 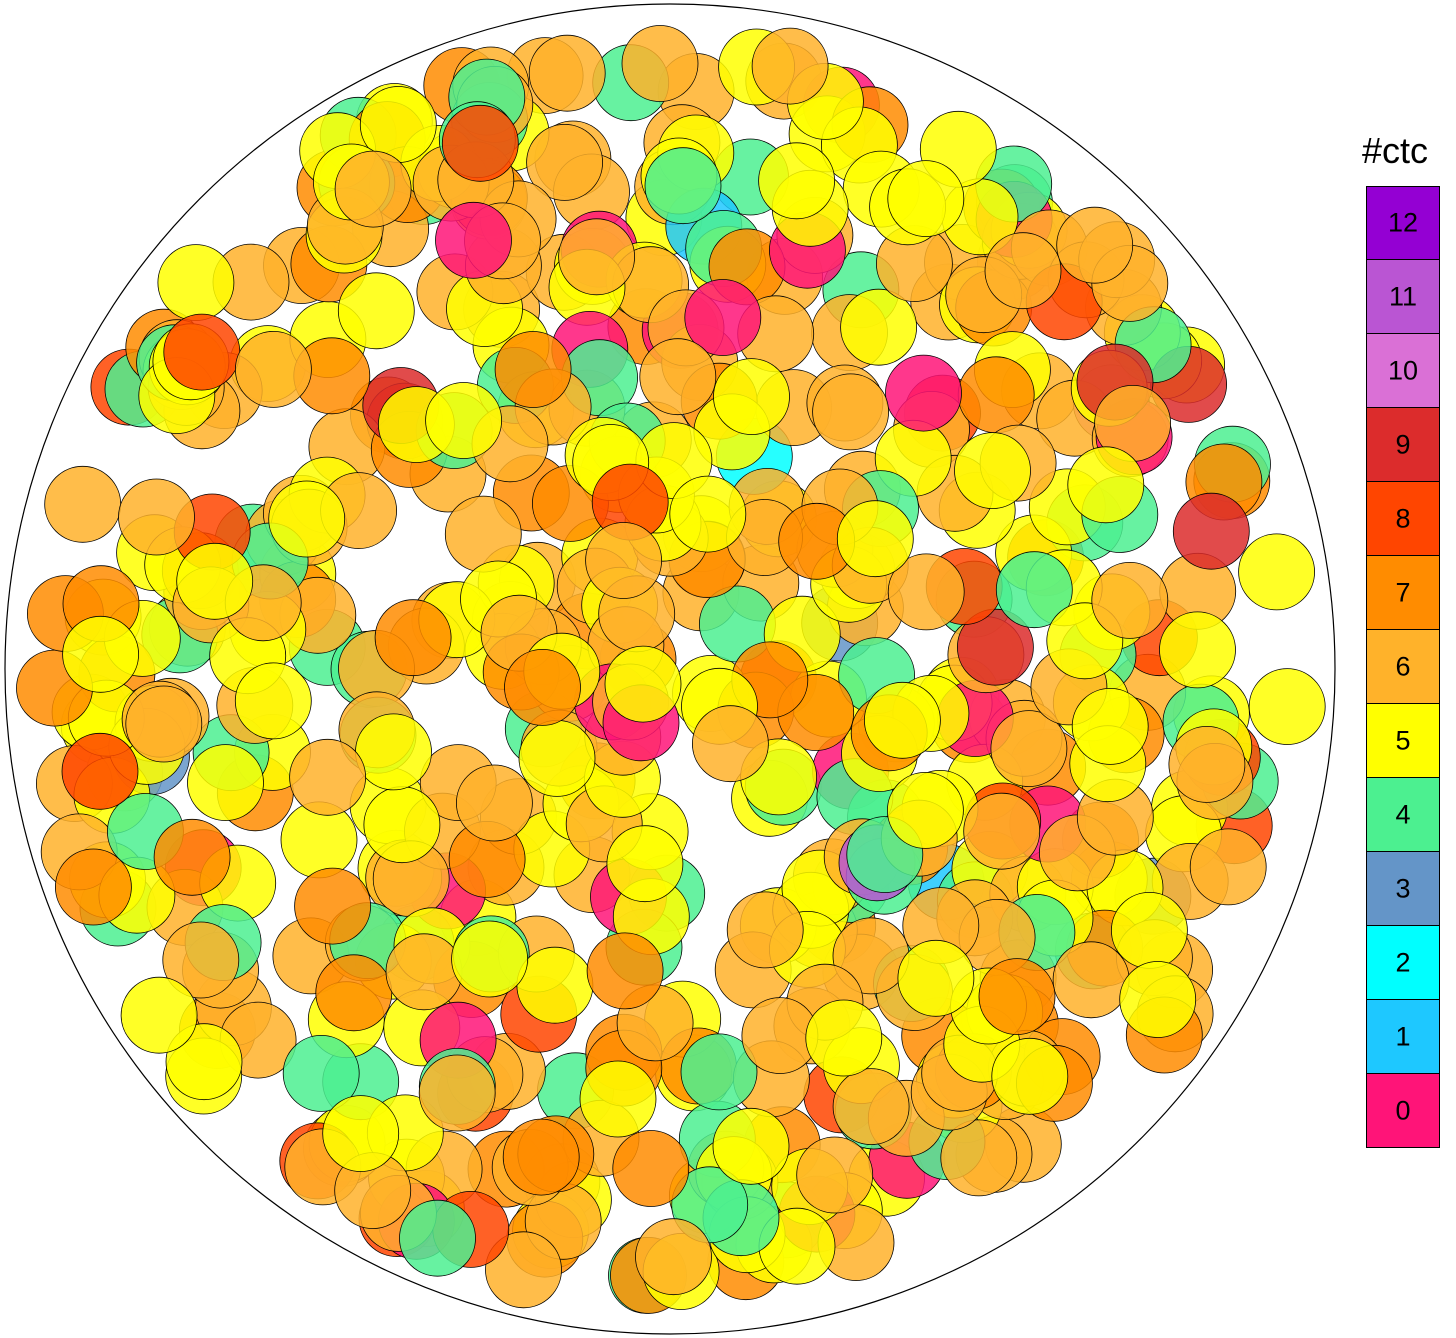 I want to click on legend-label: 10, so click(x=1403, y=370).